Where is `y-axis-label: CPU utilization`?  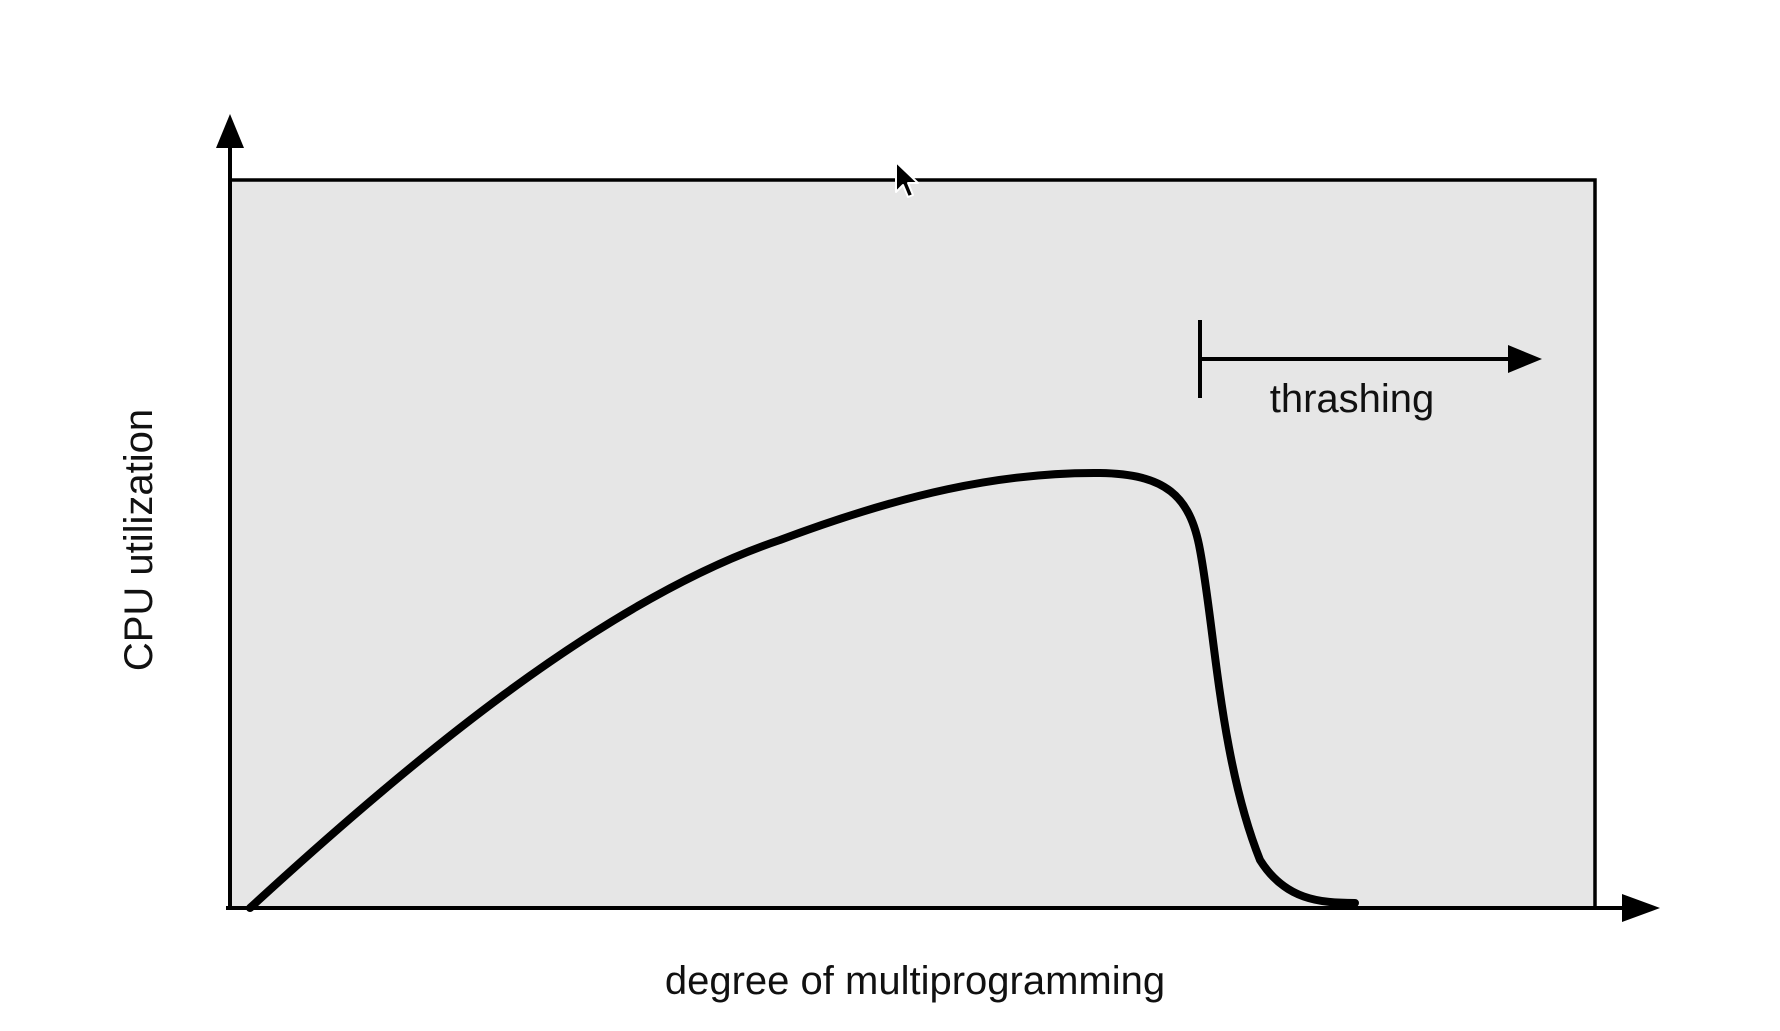
y-axis-label: CPU utilization is located at coordinates (139, 540).